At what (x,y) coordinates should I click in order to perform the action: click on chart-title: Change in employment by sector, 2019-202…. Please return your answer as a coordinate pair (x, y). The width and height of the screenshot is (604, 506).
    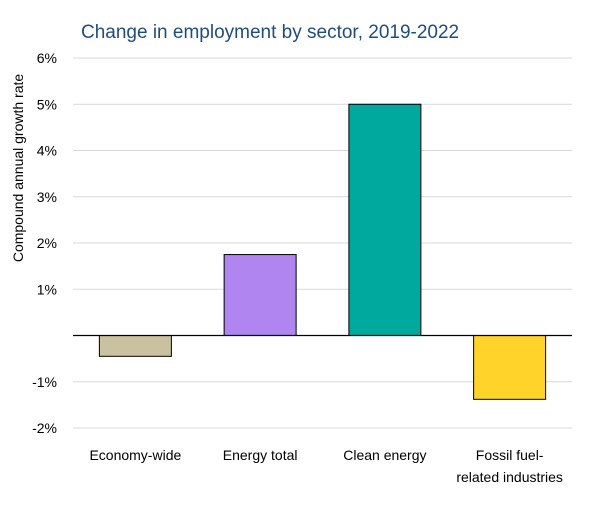
    Looking at the image, I should click on (270, 32).